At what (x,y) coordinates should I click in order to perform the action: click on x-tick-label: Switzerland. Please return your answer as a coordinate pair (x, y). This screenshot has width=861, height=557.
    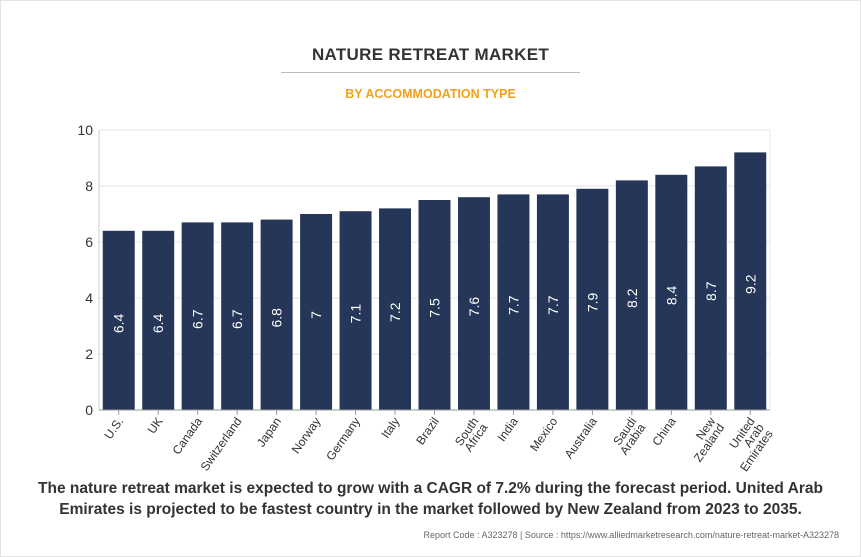
    Looking at the image, I should click on (221, 444).